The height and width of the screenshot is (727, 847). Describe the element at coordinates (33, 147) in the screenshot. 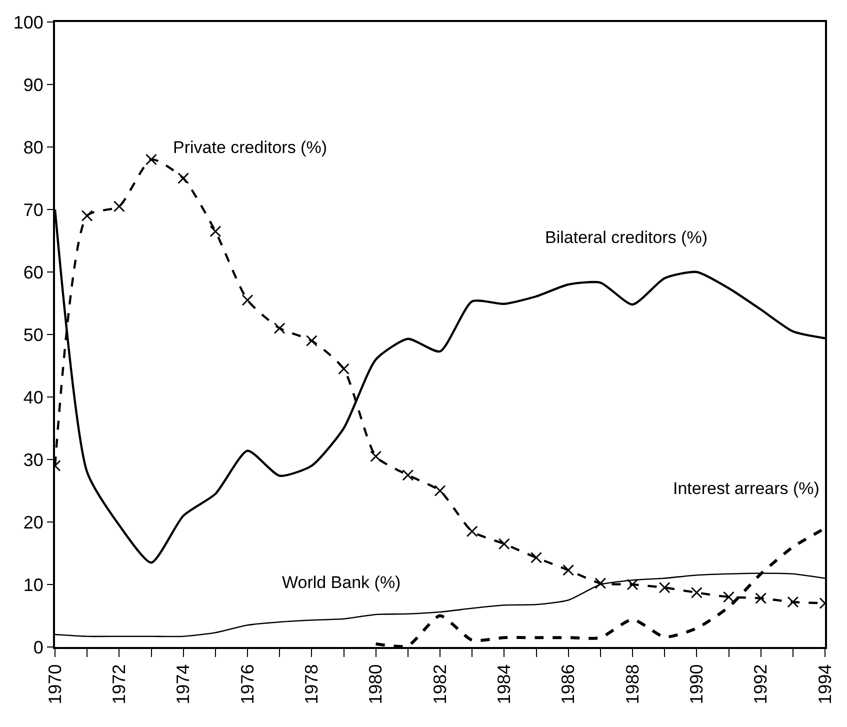

I see `y-tick-label: 80` at that location.